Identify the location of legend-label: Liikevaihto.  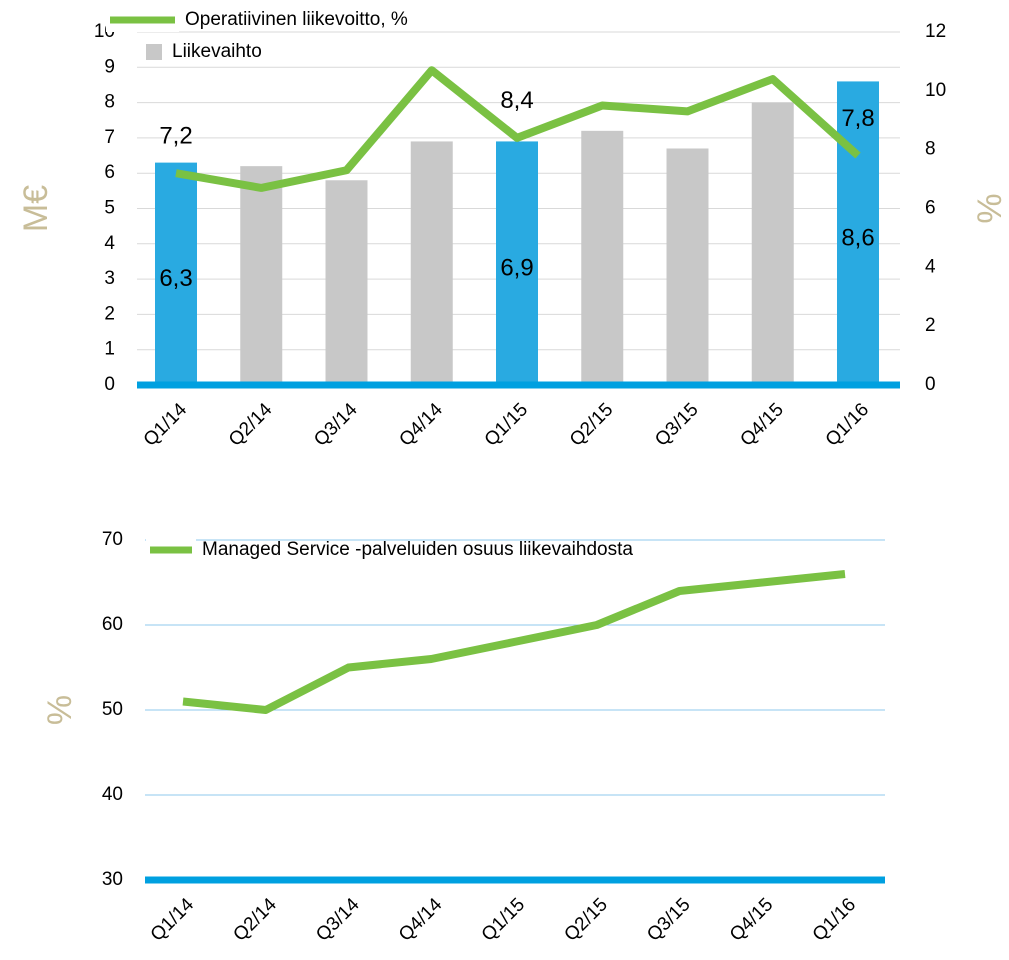
(217, 51).